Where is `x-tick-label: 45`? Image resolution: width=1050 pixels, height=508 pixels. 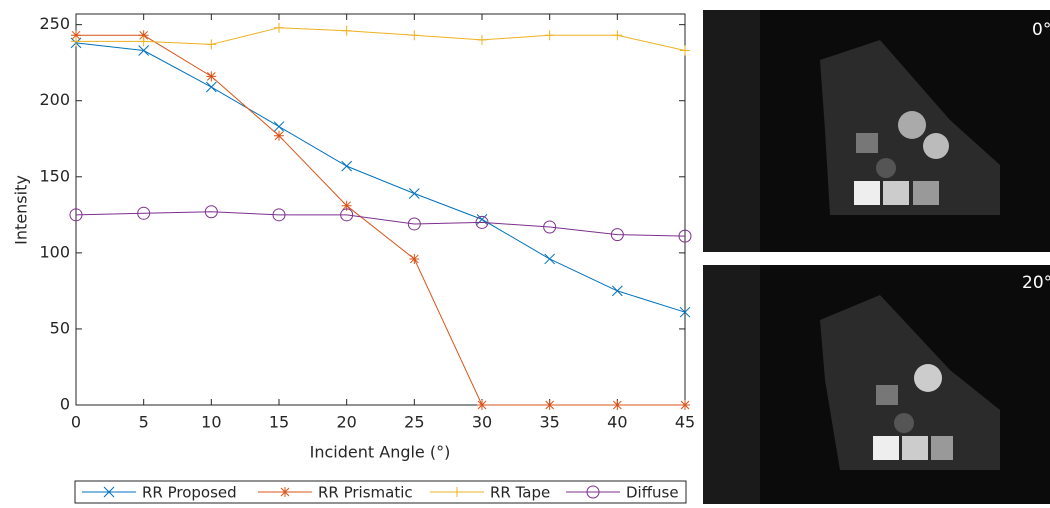
x-tick-label: 45 is located at coordinates (685, 422).